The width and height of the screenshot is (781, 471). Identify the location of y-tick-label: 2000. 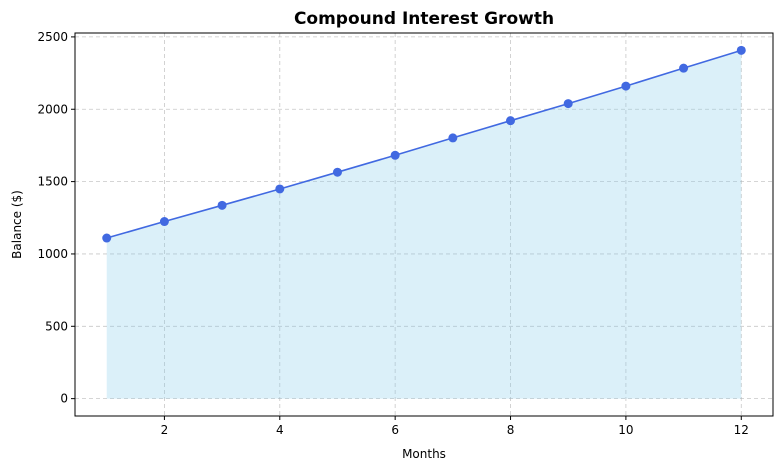
(52, 109).